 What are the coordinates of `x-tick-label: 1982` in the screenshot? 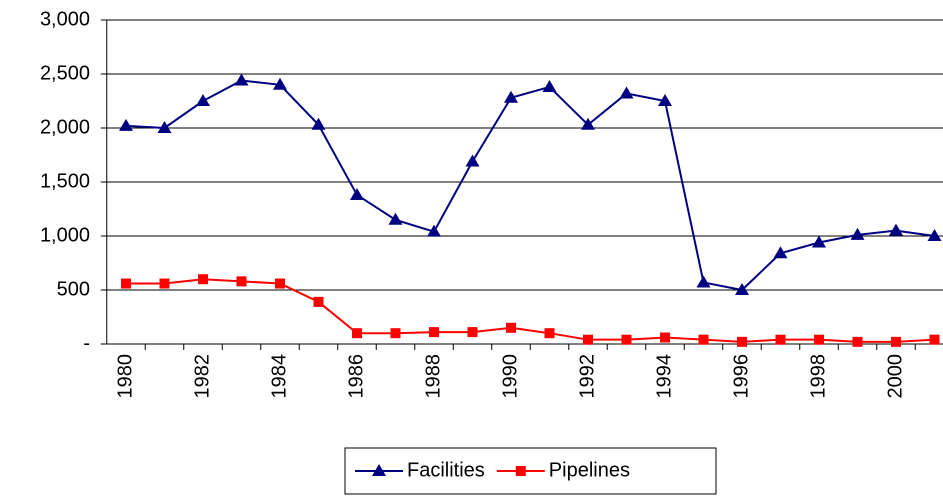 It's located at (202, 376).